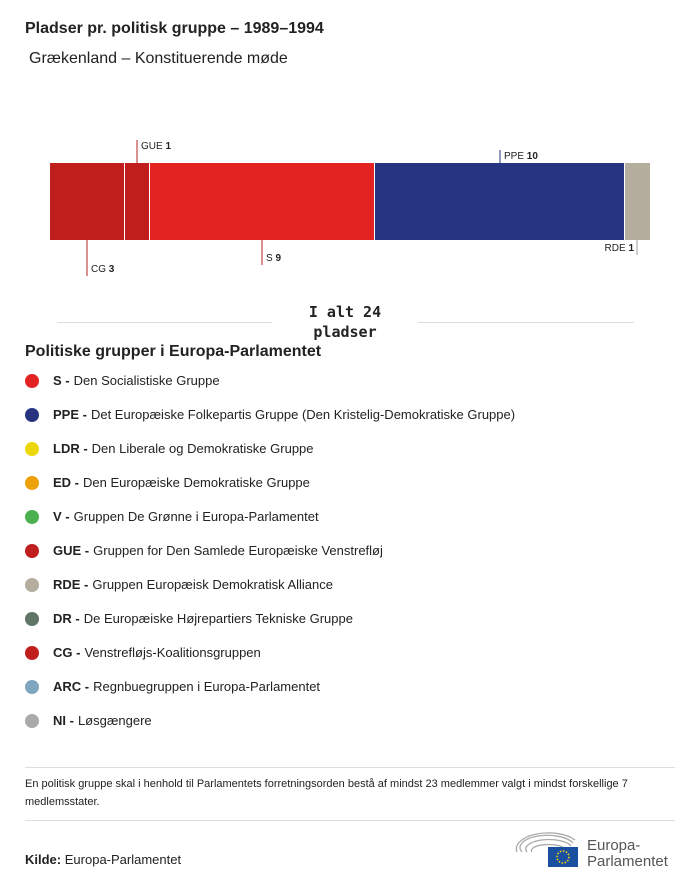  I want to click on bar-s, so click(262, 201).